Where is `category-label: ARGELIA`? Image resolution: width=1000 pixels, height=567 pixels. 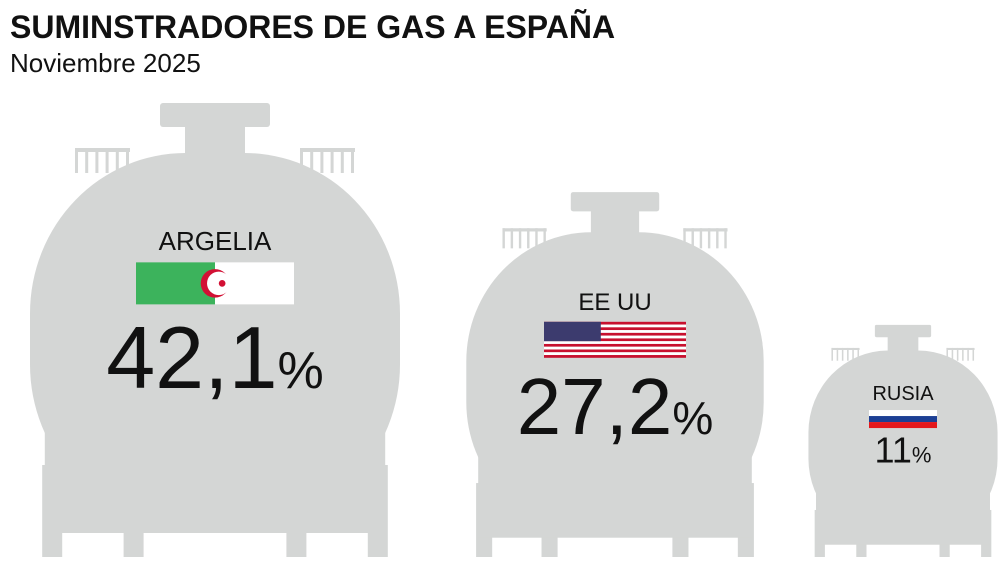
category-label: ARGELIA is located at coordinates (215, 241).